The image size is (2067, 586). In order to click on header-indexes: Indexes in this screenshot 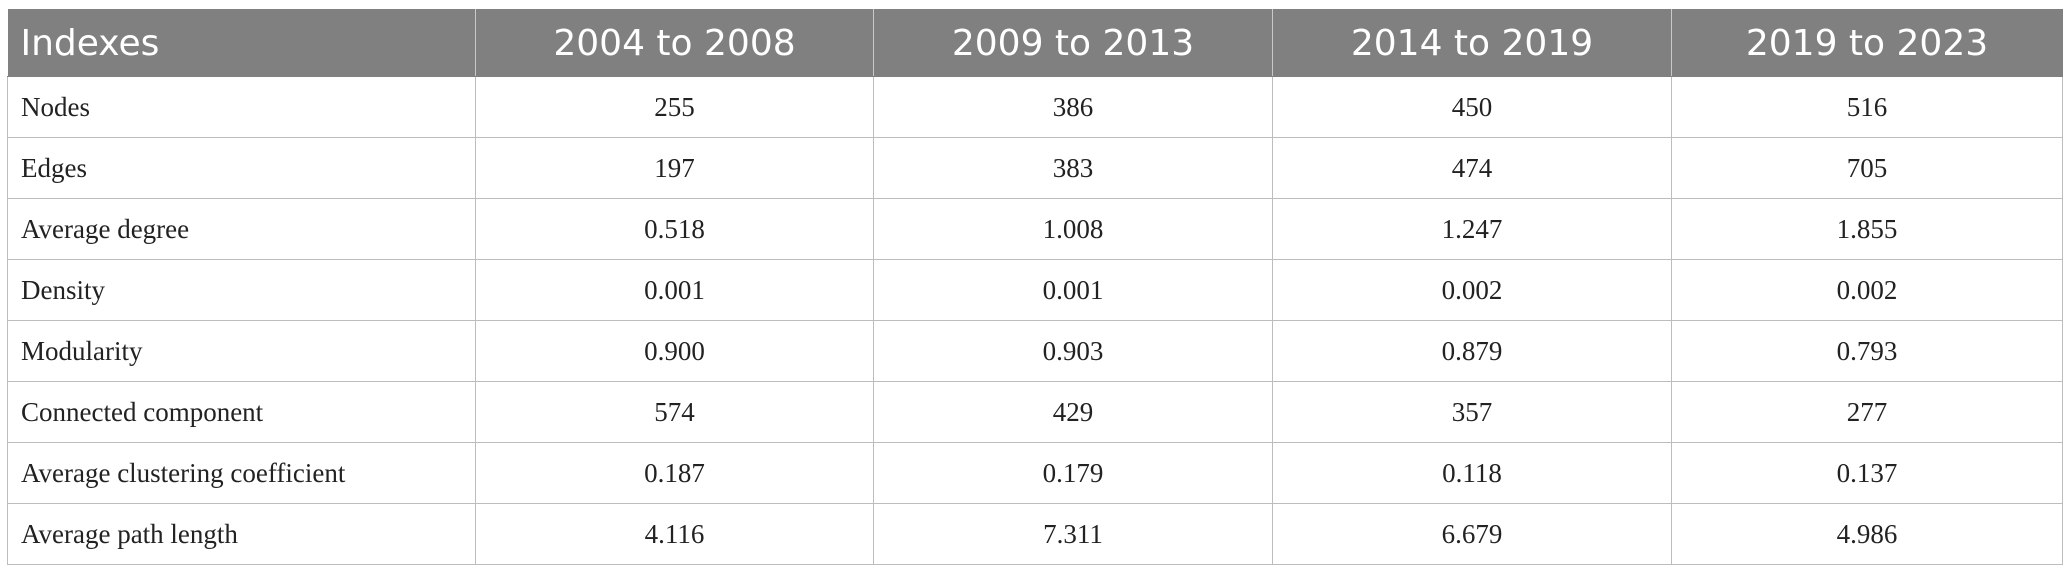, I will do `click(241, 43)`.